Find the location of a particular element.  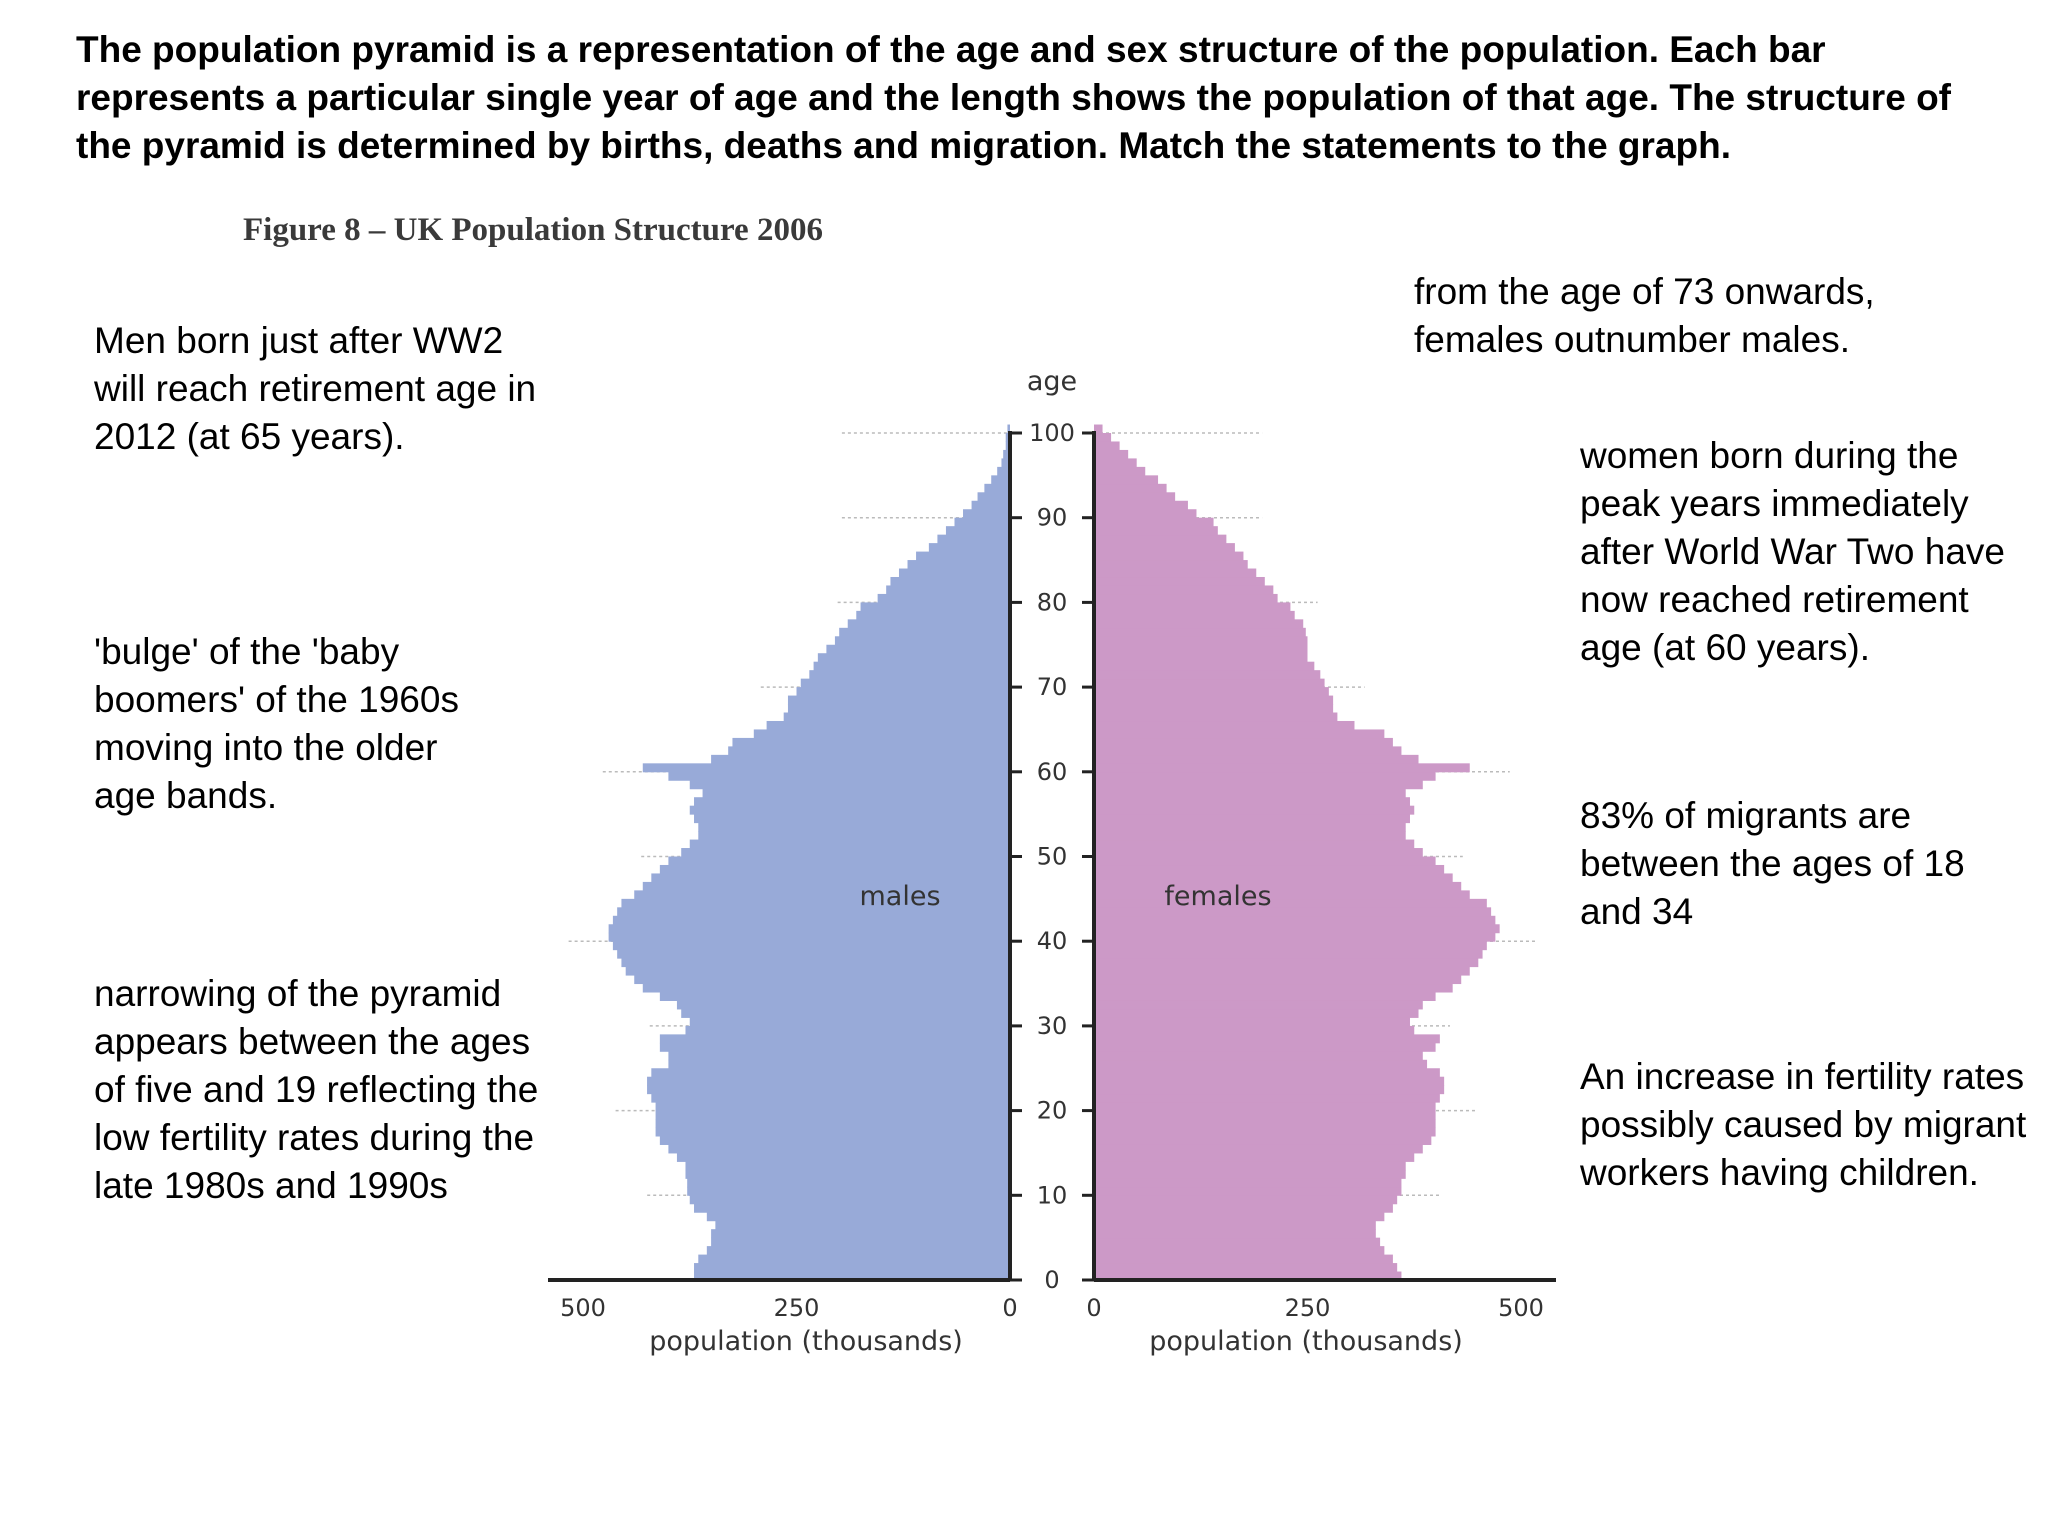

age-tick-label-70: 70 is located at coordinates (1052, 687).